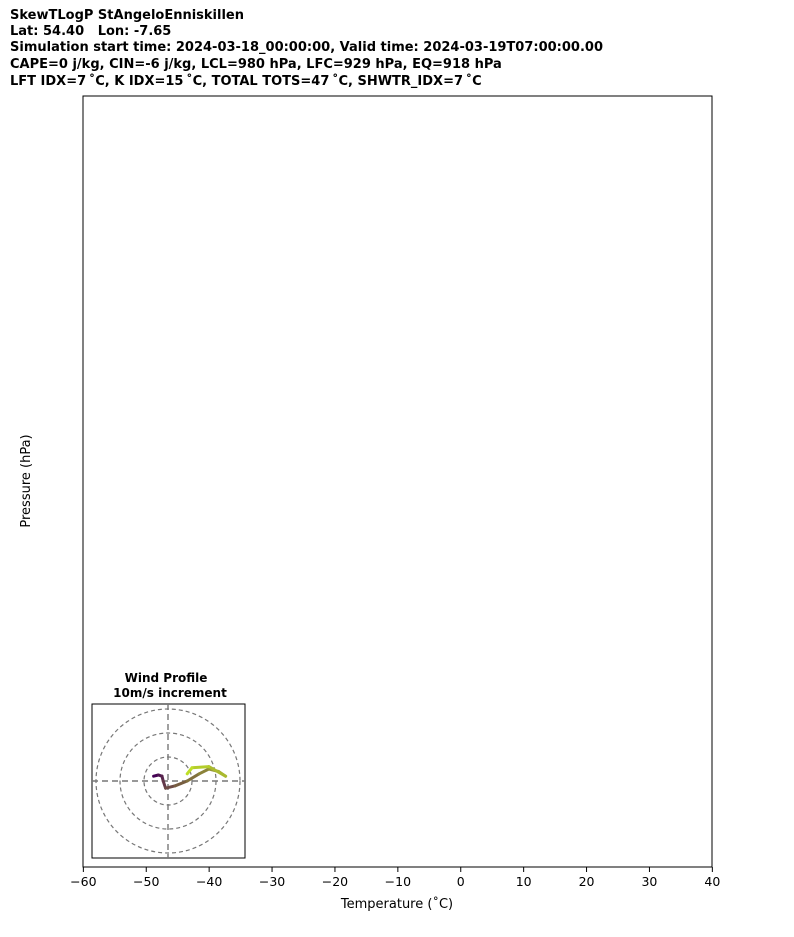  Describe the element at coordinates (649, 881) in the screenshot. I see `x-tick-label: 30` at that location.